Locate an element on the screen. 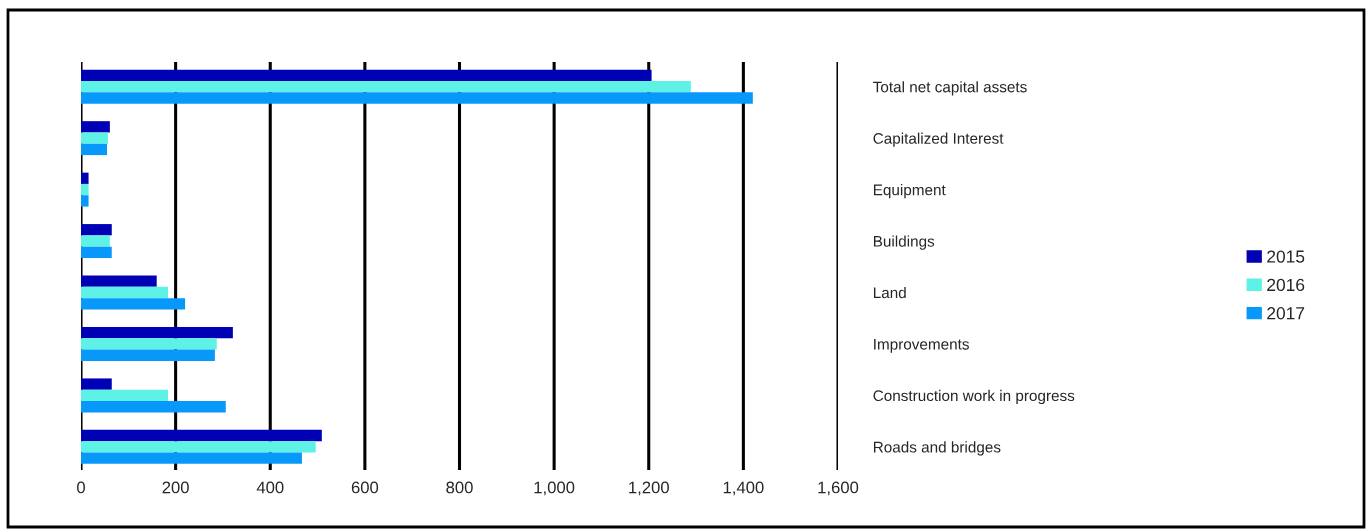 This screenshot has width=1366, height=529. y-tick-label: Buildings is located at coordinates (904, 242).